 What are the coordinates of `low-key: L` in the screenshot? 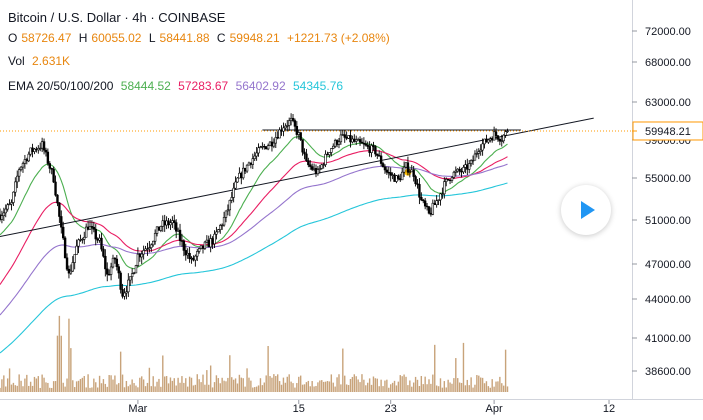 It's located at (152, 38).